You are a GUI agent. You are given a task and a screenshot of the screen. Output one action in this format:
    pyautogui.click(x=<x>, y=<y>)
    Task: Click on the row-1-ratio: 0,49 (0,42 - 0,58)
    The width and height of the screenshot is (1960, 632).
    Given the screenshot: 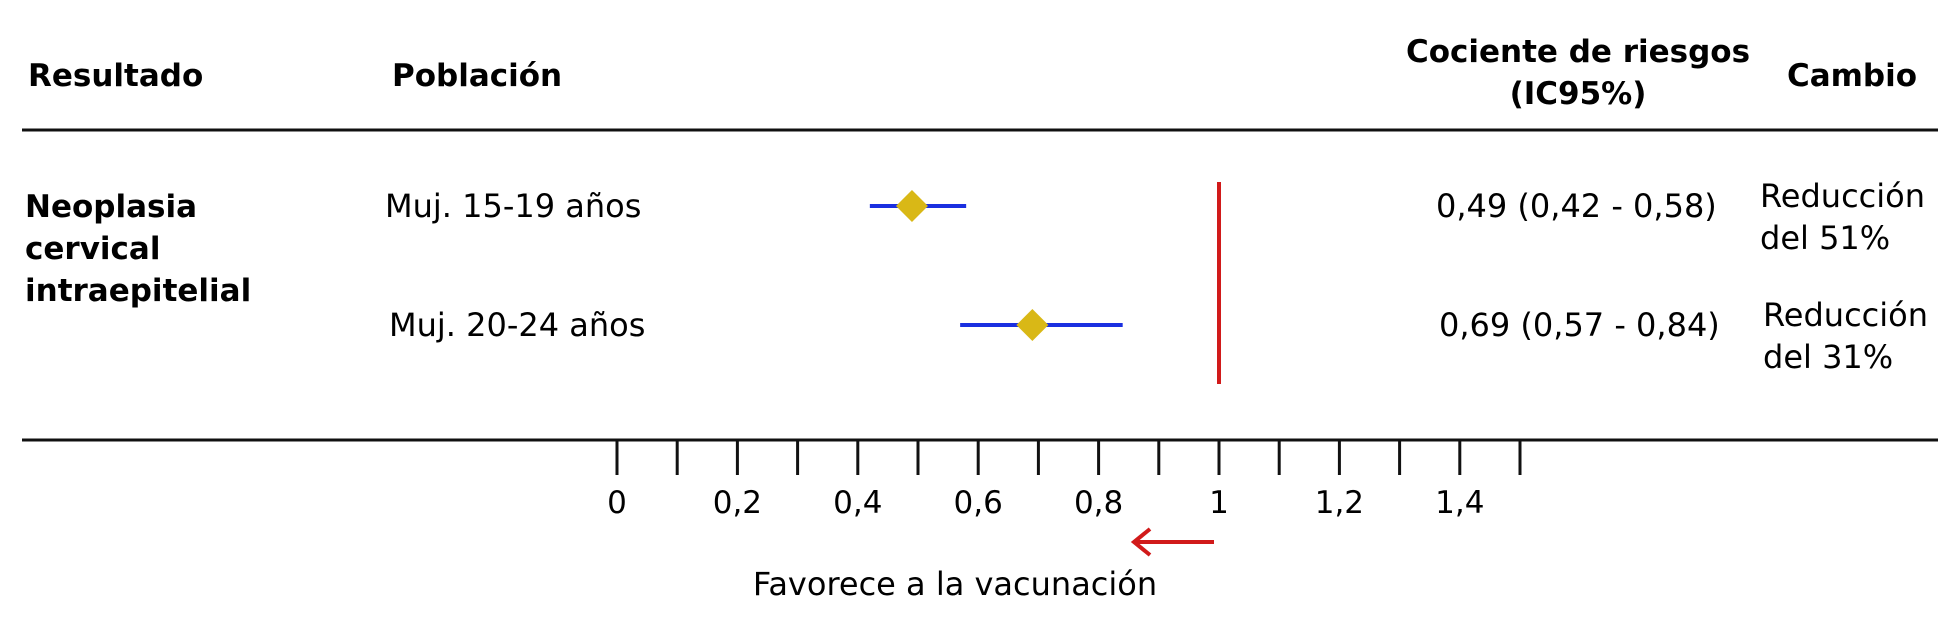 What is the action you would take?
    pyautogui.click(x=1576, y=206)
    